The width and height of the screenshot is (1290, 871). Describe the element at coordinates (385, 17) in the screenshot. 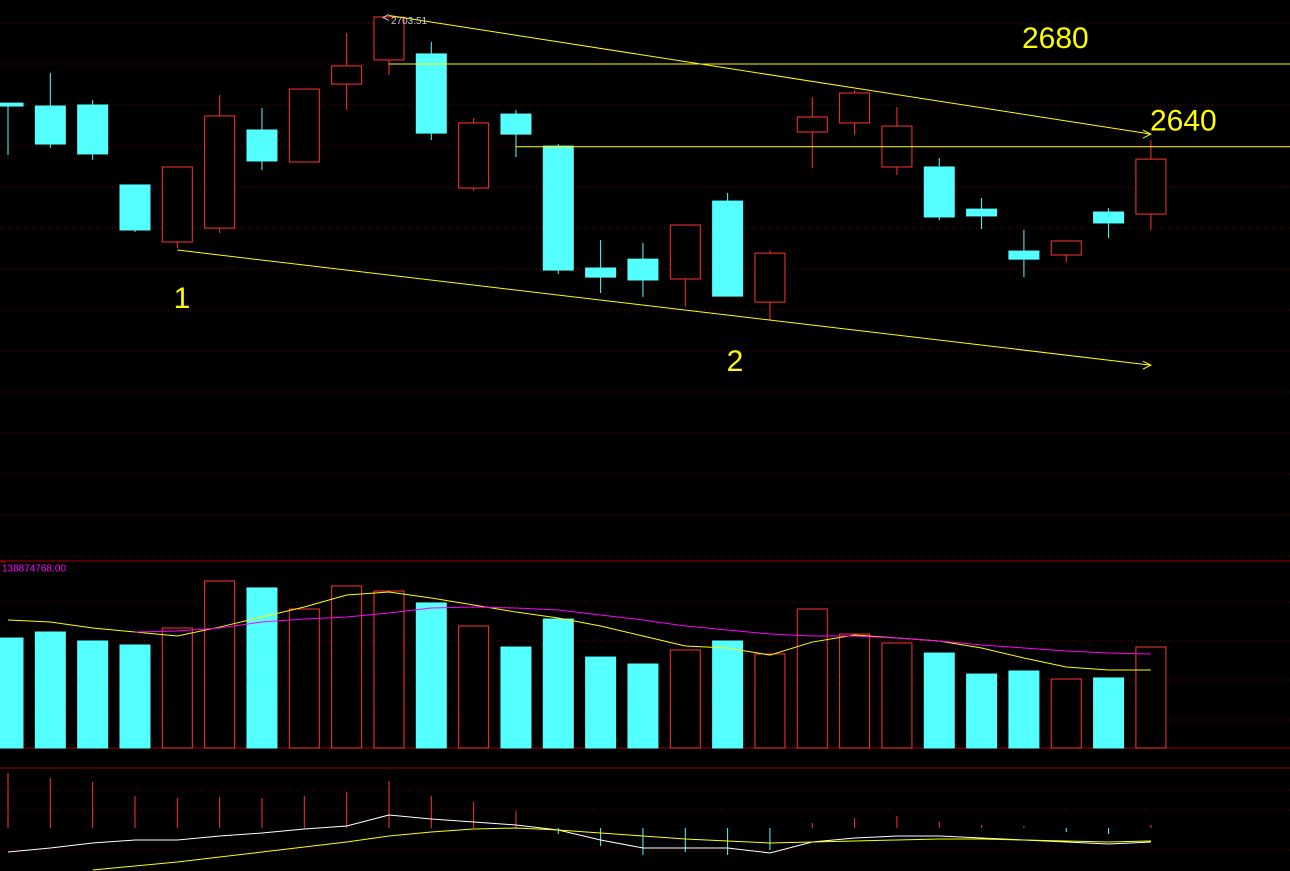

I see `high-arrow` at that location.